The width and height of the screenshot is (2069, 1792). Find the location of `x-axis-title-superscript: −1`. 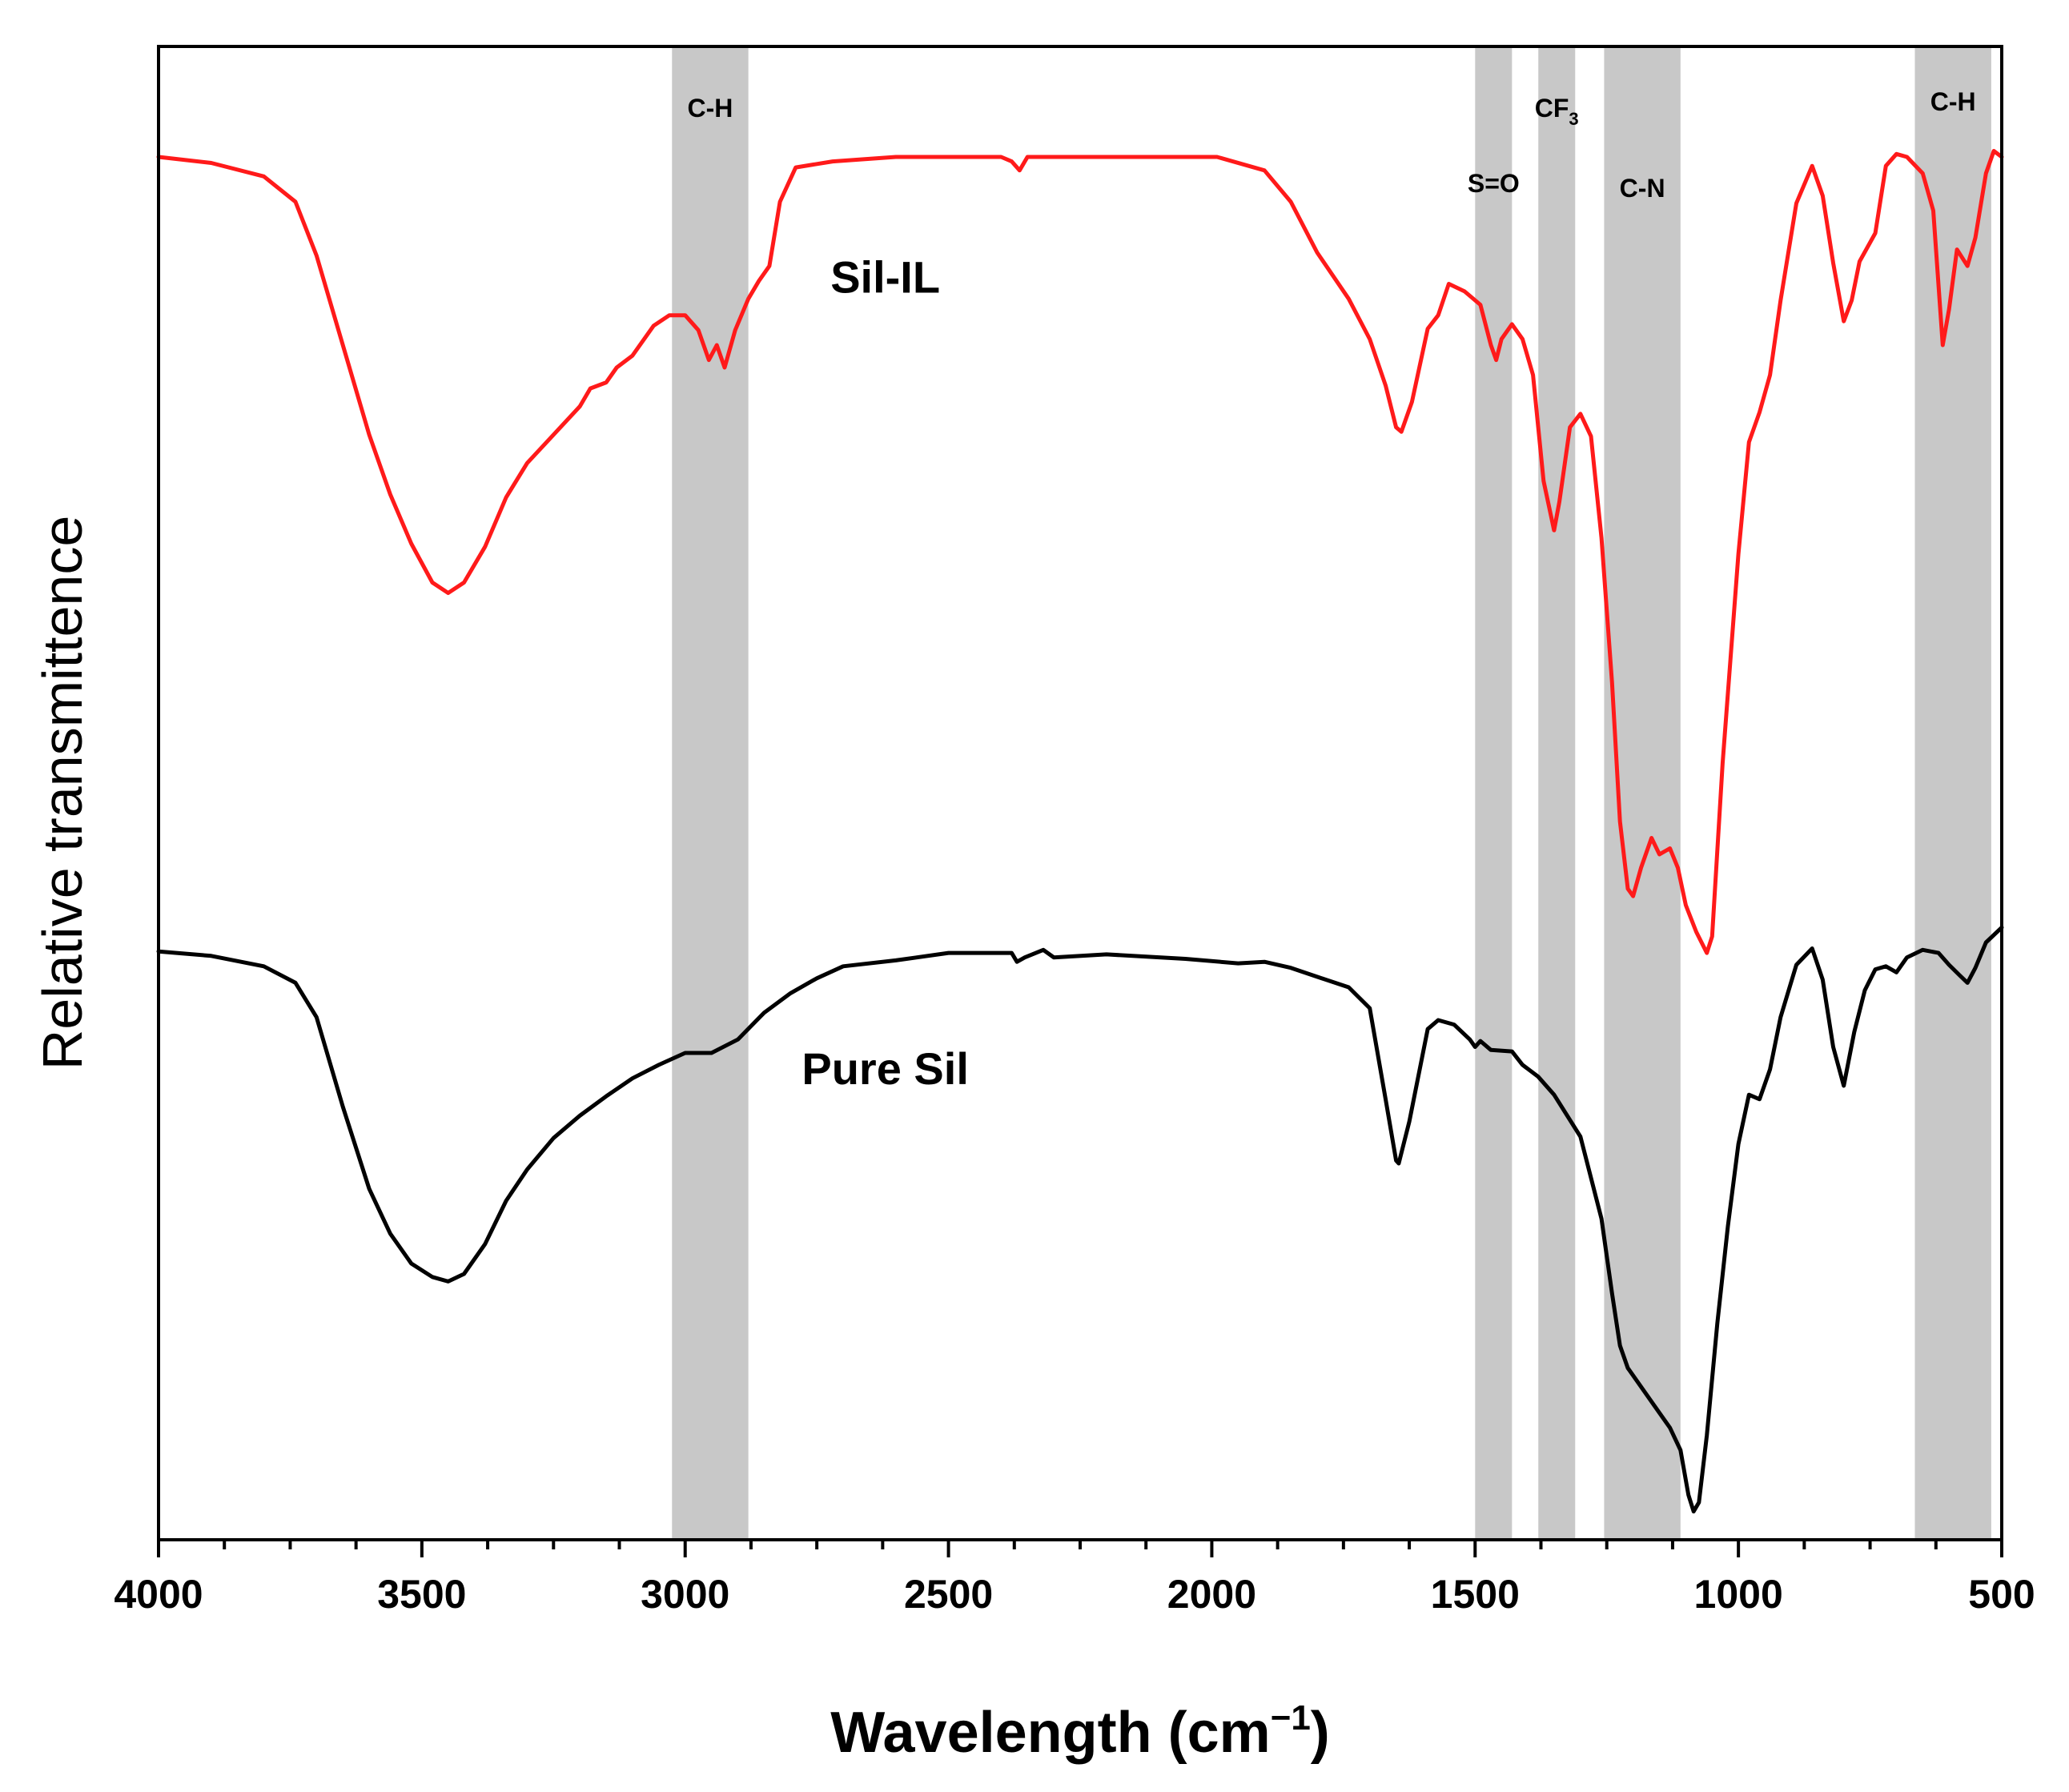

x-axis-title-superscript: −1 is located at coordinates (1291, 1718).